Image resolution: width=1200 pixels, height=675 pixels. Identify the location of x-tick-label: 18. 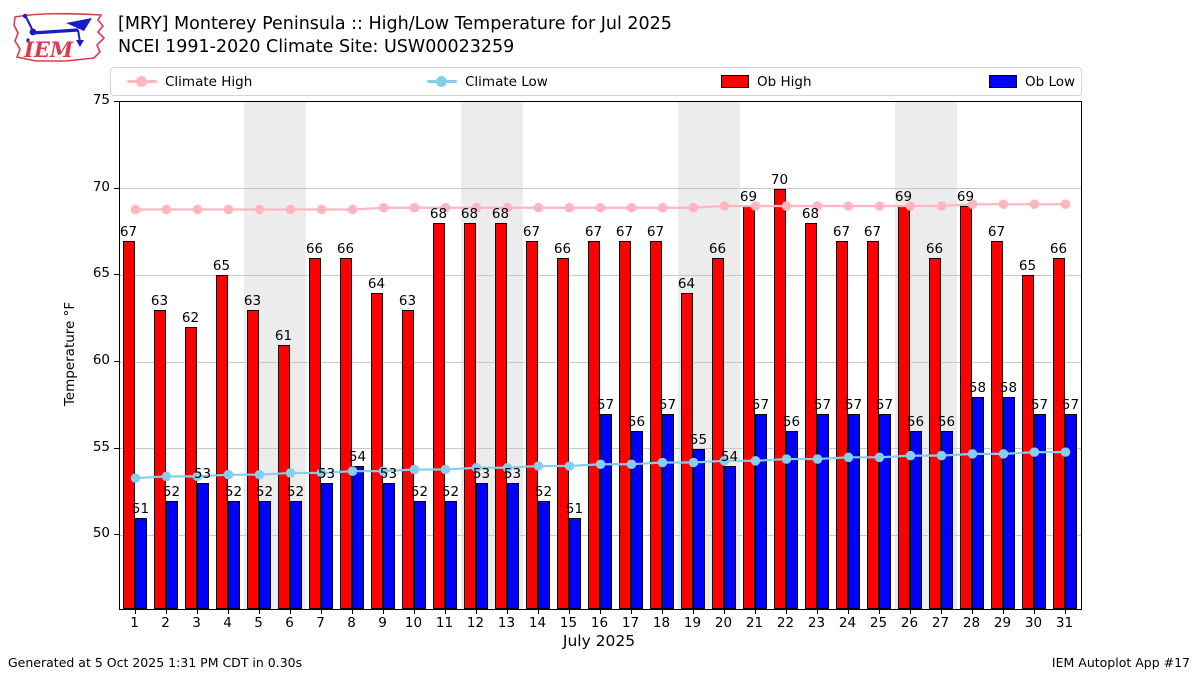
(661, 623).